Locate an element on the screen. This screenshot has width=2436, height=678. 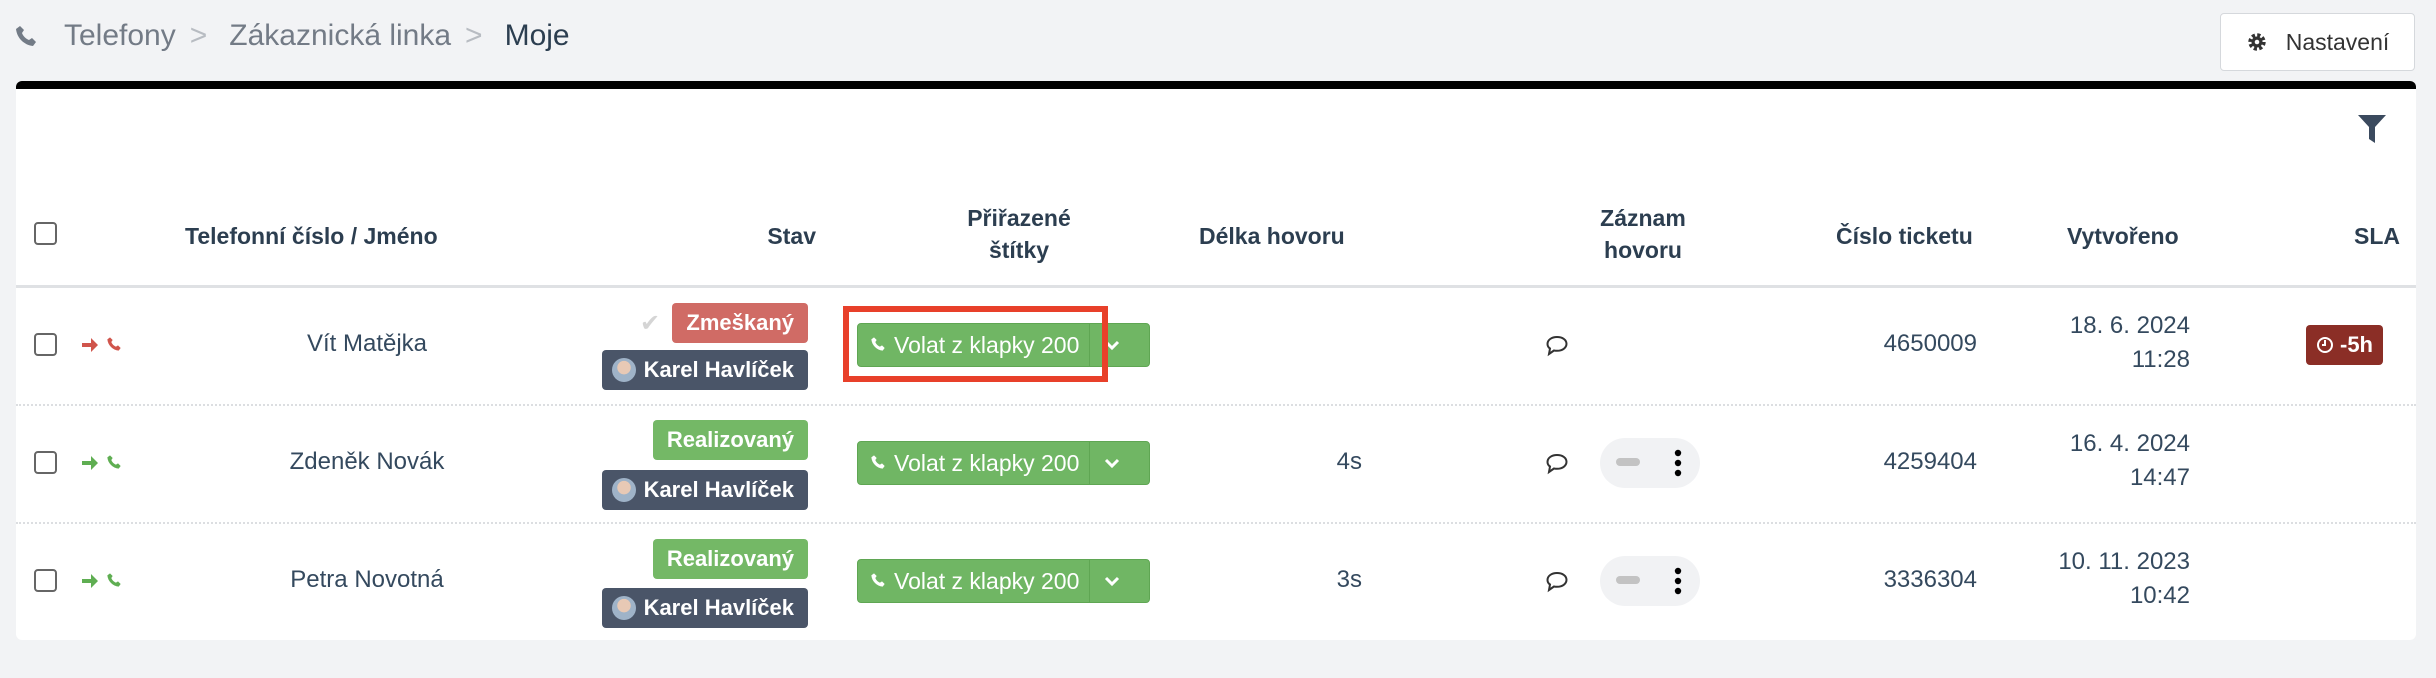
gear-icon is located at coordinates (2257, 42).